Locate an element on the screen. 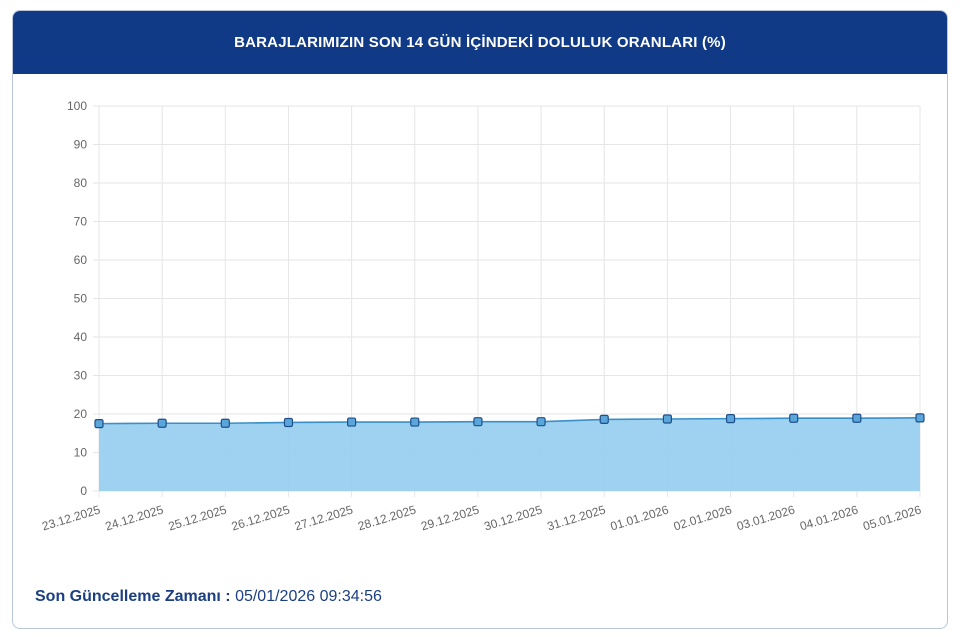 Image resolution: width=960 pixels, height=637 pixels. x-tick-label: 03.01.2026 is located at coordinates (766, 517).